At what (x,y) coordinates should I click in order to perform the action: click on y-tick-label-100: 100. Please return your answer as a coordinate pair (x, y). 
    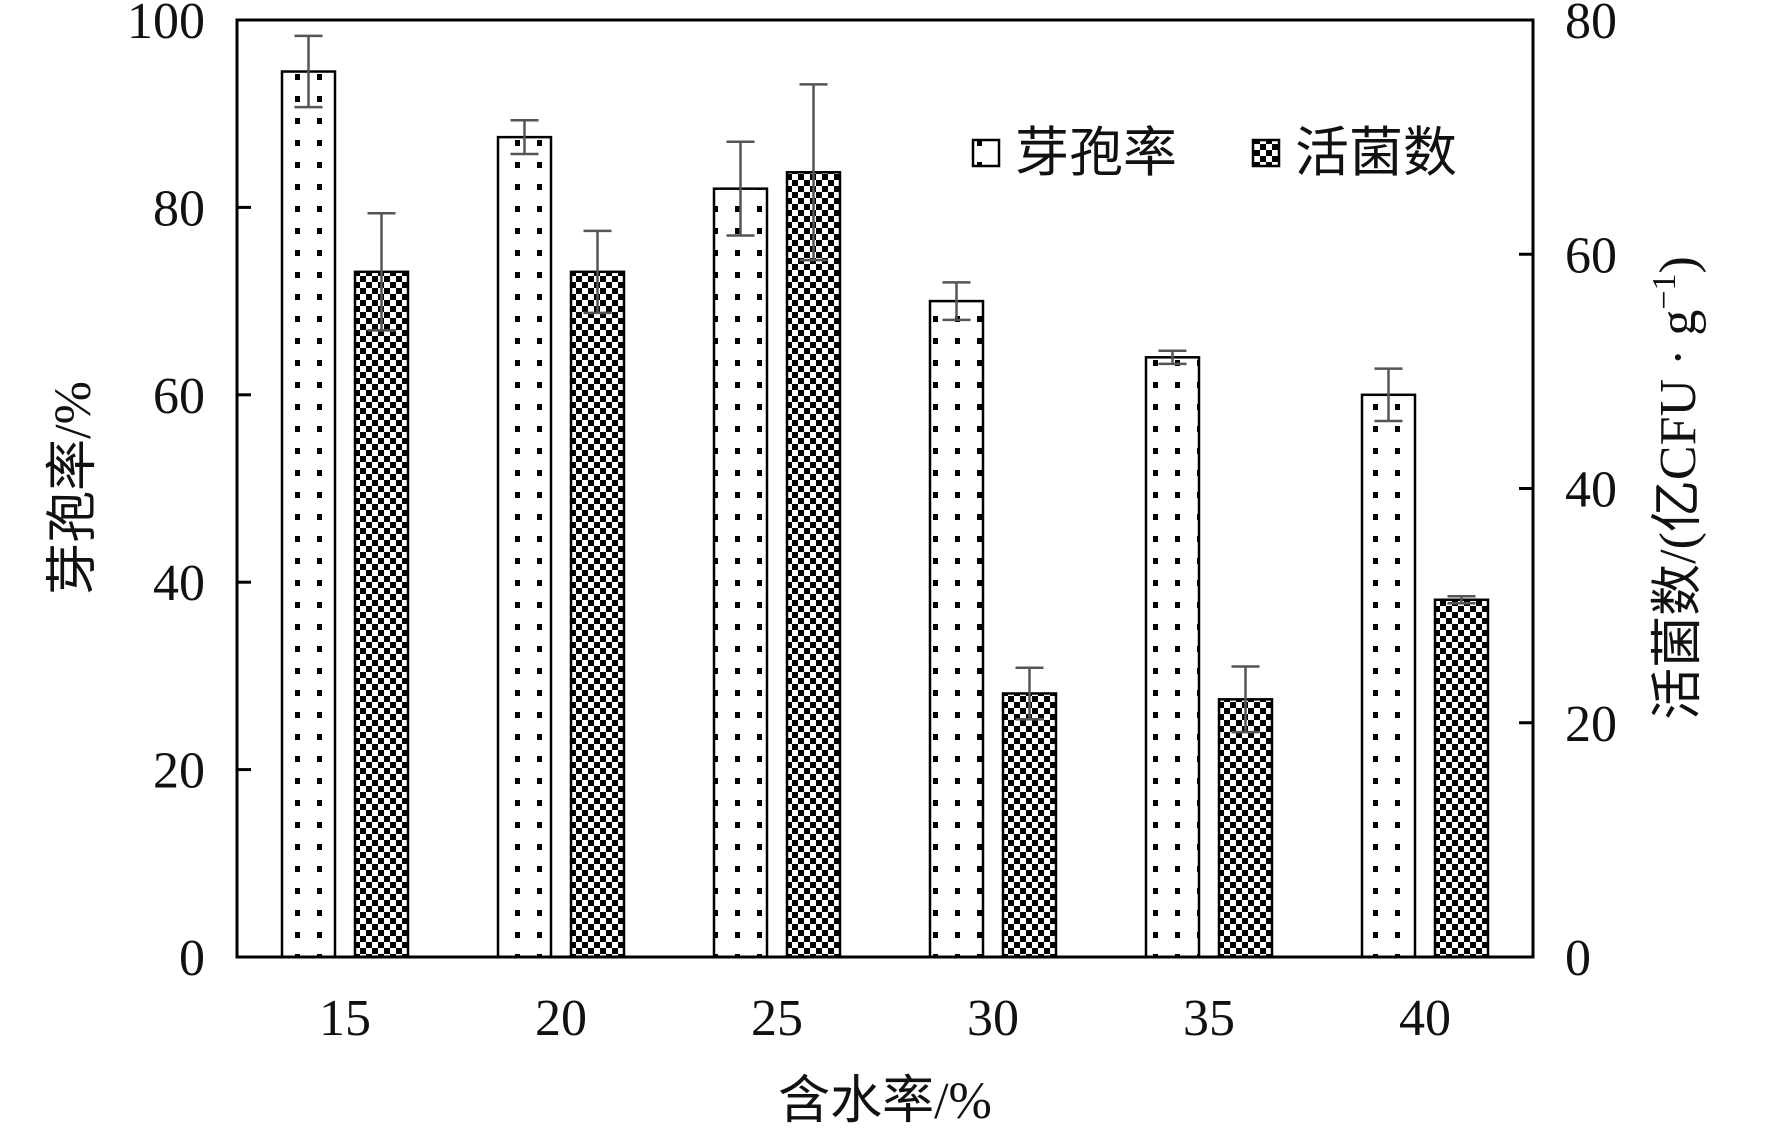
    Looking at the image, I should click on (166, 25).